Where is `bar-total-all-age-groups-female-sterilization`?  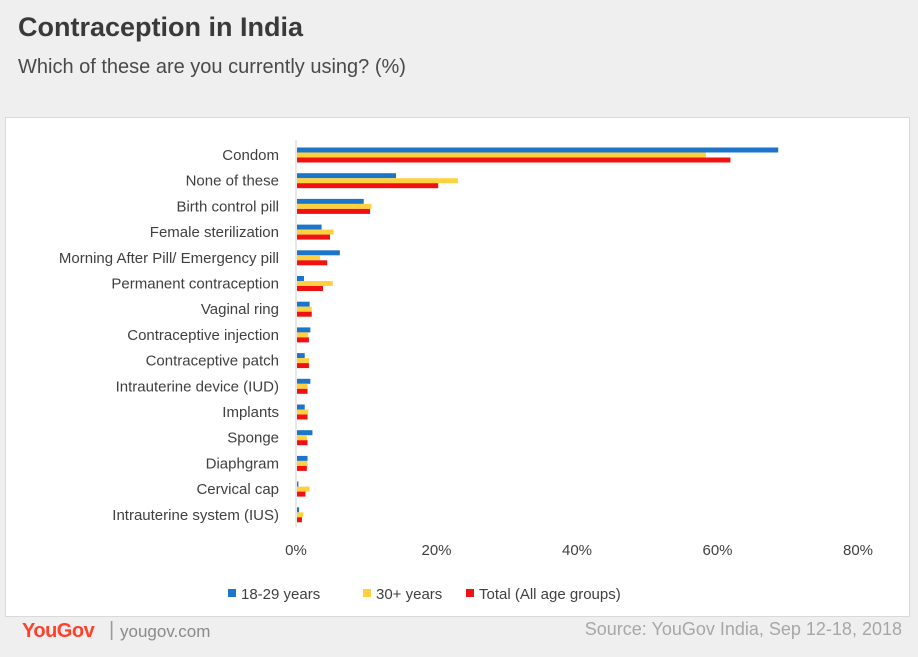
bar-total-all-age-groups-female-sterilization is located at coordinates (314, 237).